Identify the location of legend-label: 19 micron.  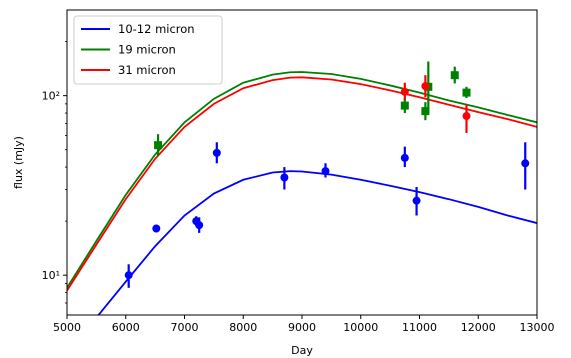
(147, 50).